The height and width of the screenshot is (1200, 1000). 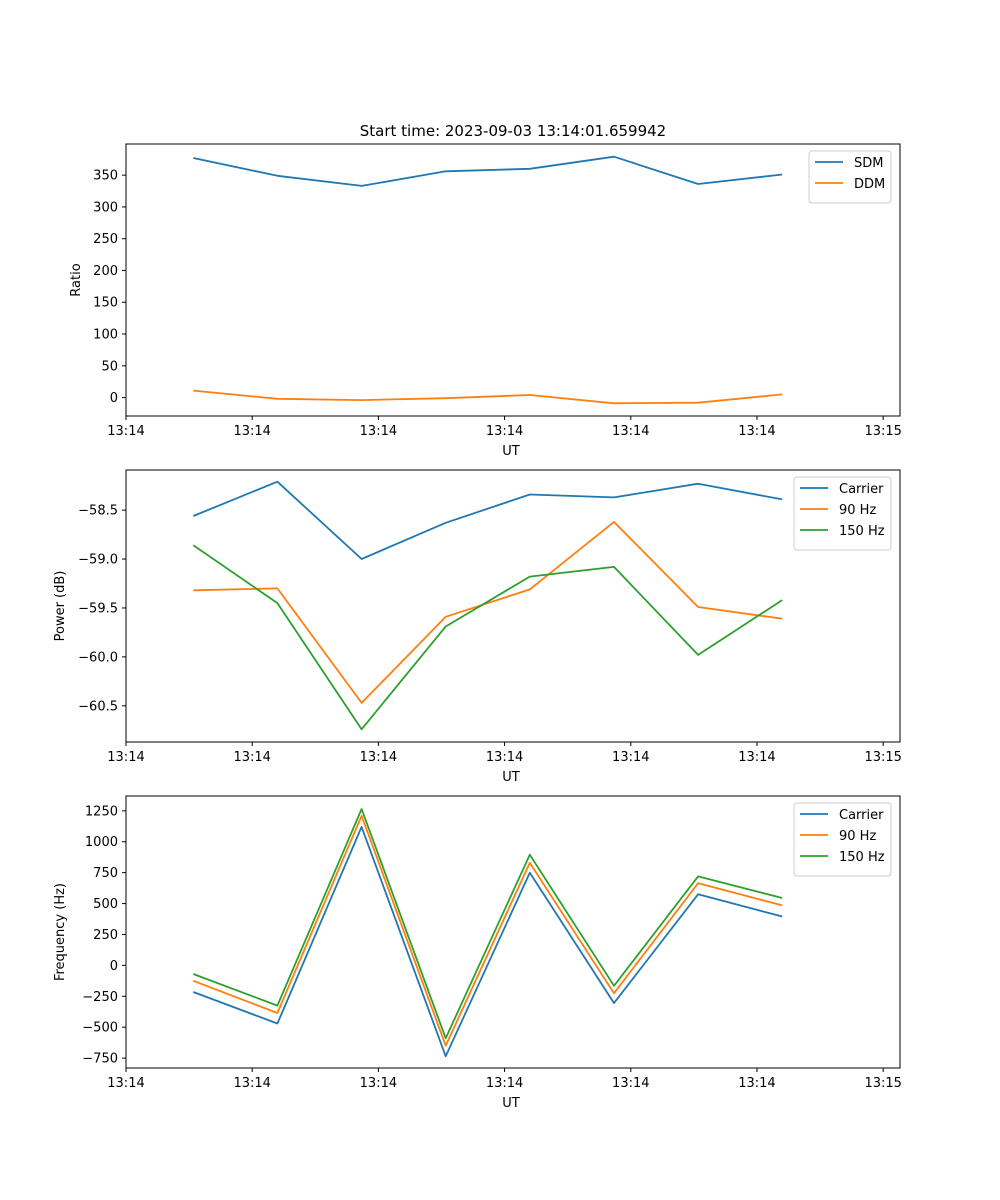 I want to click on y-tick-label: 100, so click(x=105, y=335).